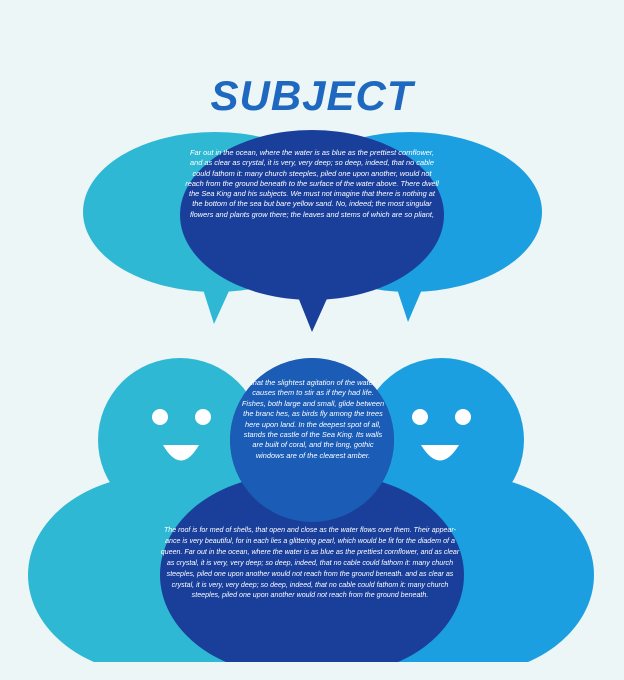 The width and height of the screenshot is (624, 680). I want to click on bottom-strip, so click(312, 671).